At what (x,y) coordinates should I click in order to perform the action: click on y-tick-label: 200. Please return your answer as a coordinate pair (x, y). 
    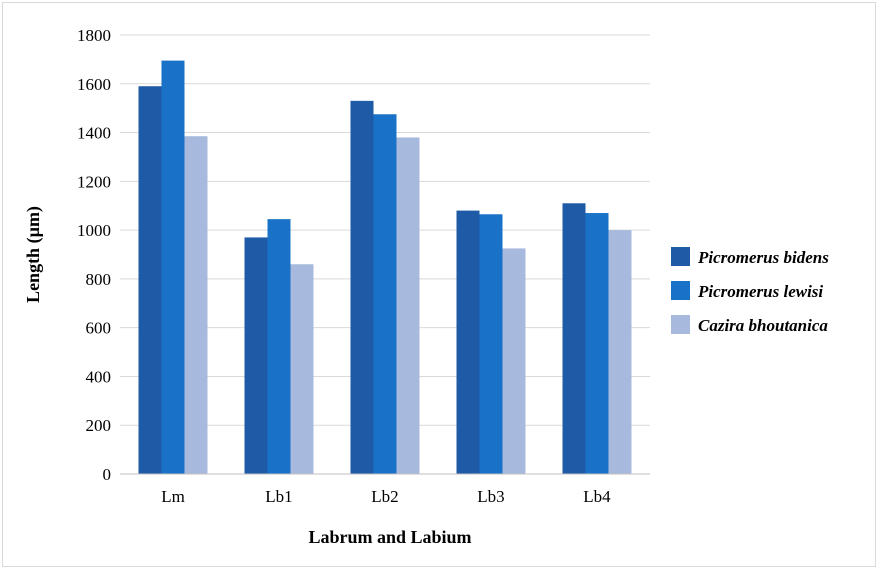
    Looking at the image, I should click on (99, 425).